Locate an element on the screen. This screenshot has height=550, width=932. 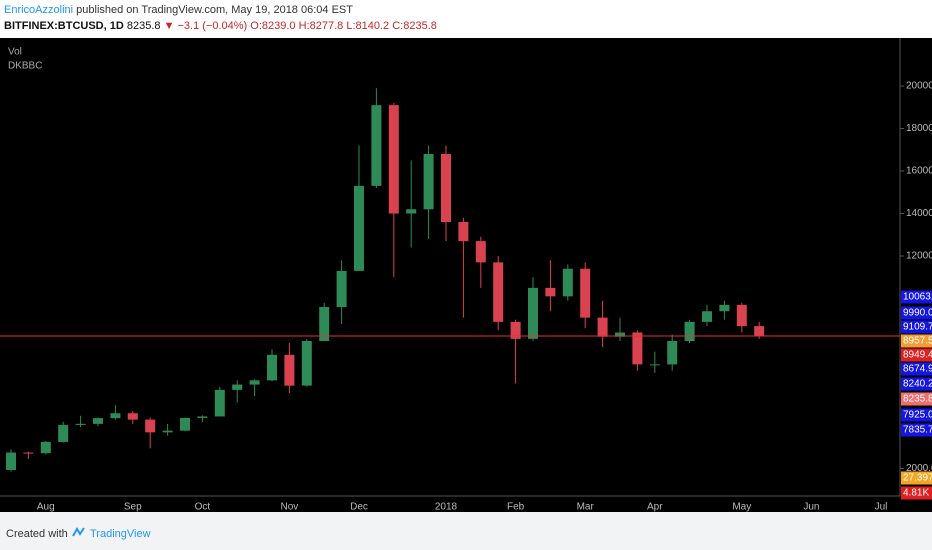
price-label: 8957.5 is located at coordinates (917, 341).